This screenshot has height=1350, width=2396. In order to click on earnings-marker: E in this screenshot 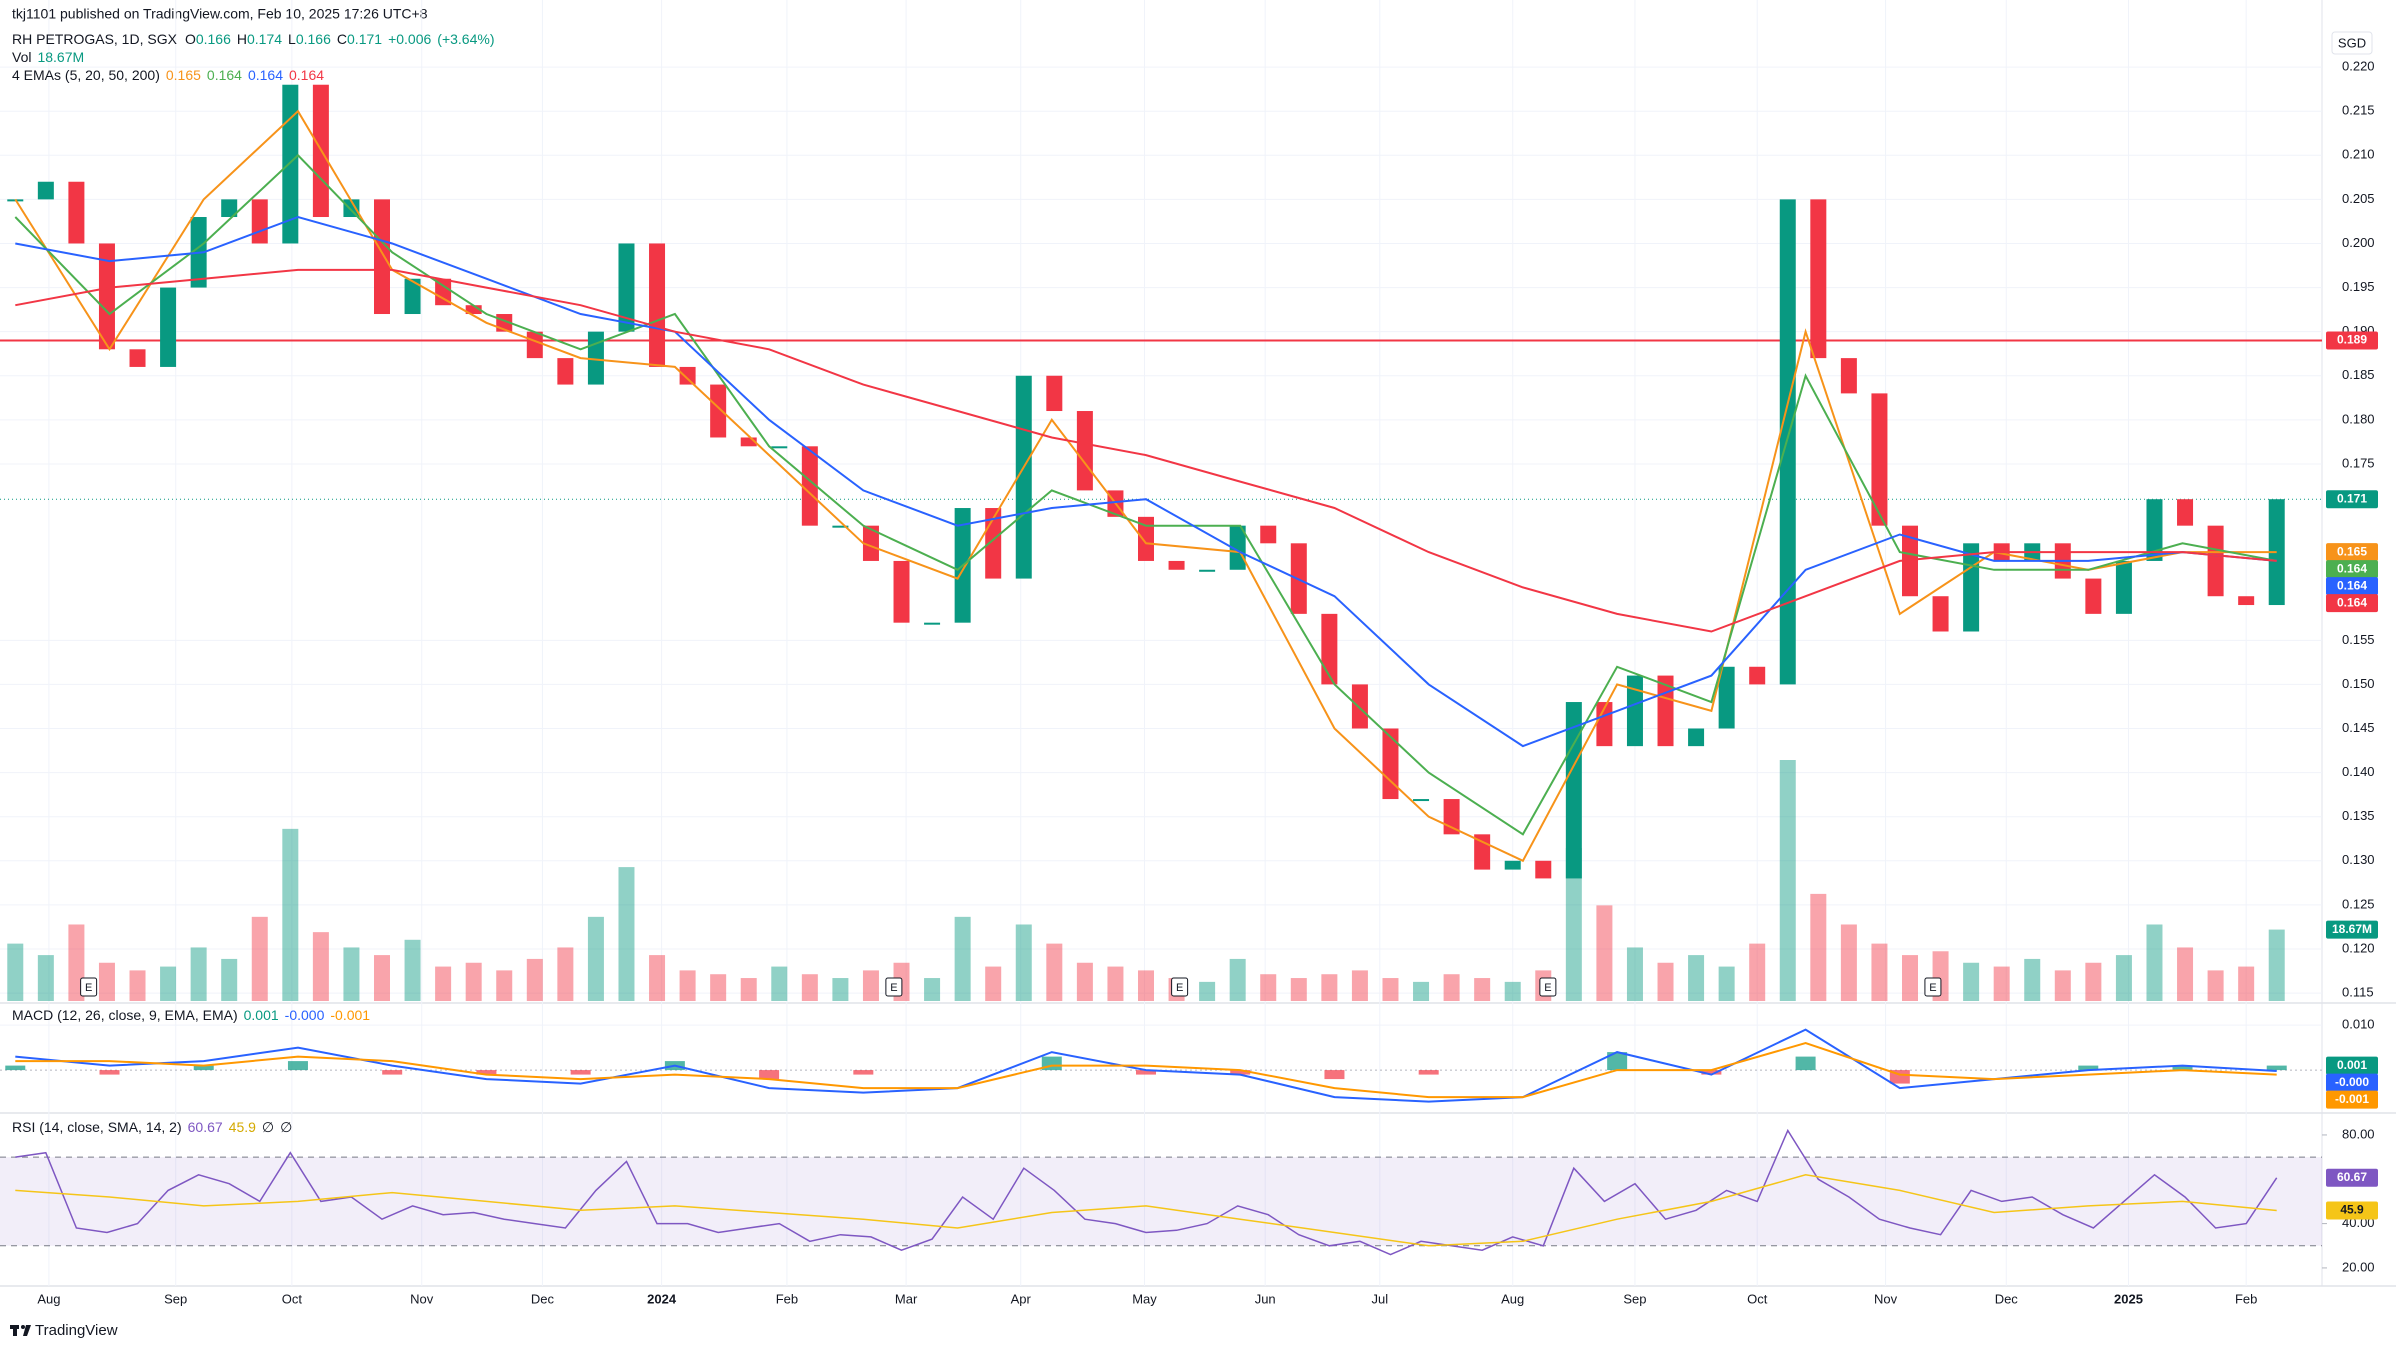, I will do `click(1548, 987)`.